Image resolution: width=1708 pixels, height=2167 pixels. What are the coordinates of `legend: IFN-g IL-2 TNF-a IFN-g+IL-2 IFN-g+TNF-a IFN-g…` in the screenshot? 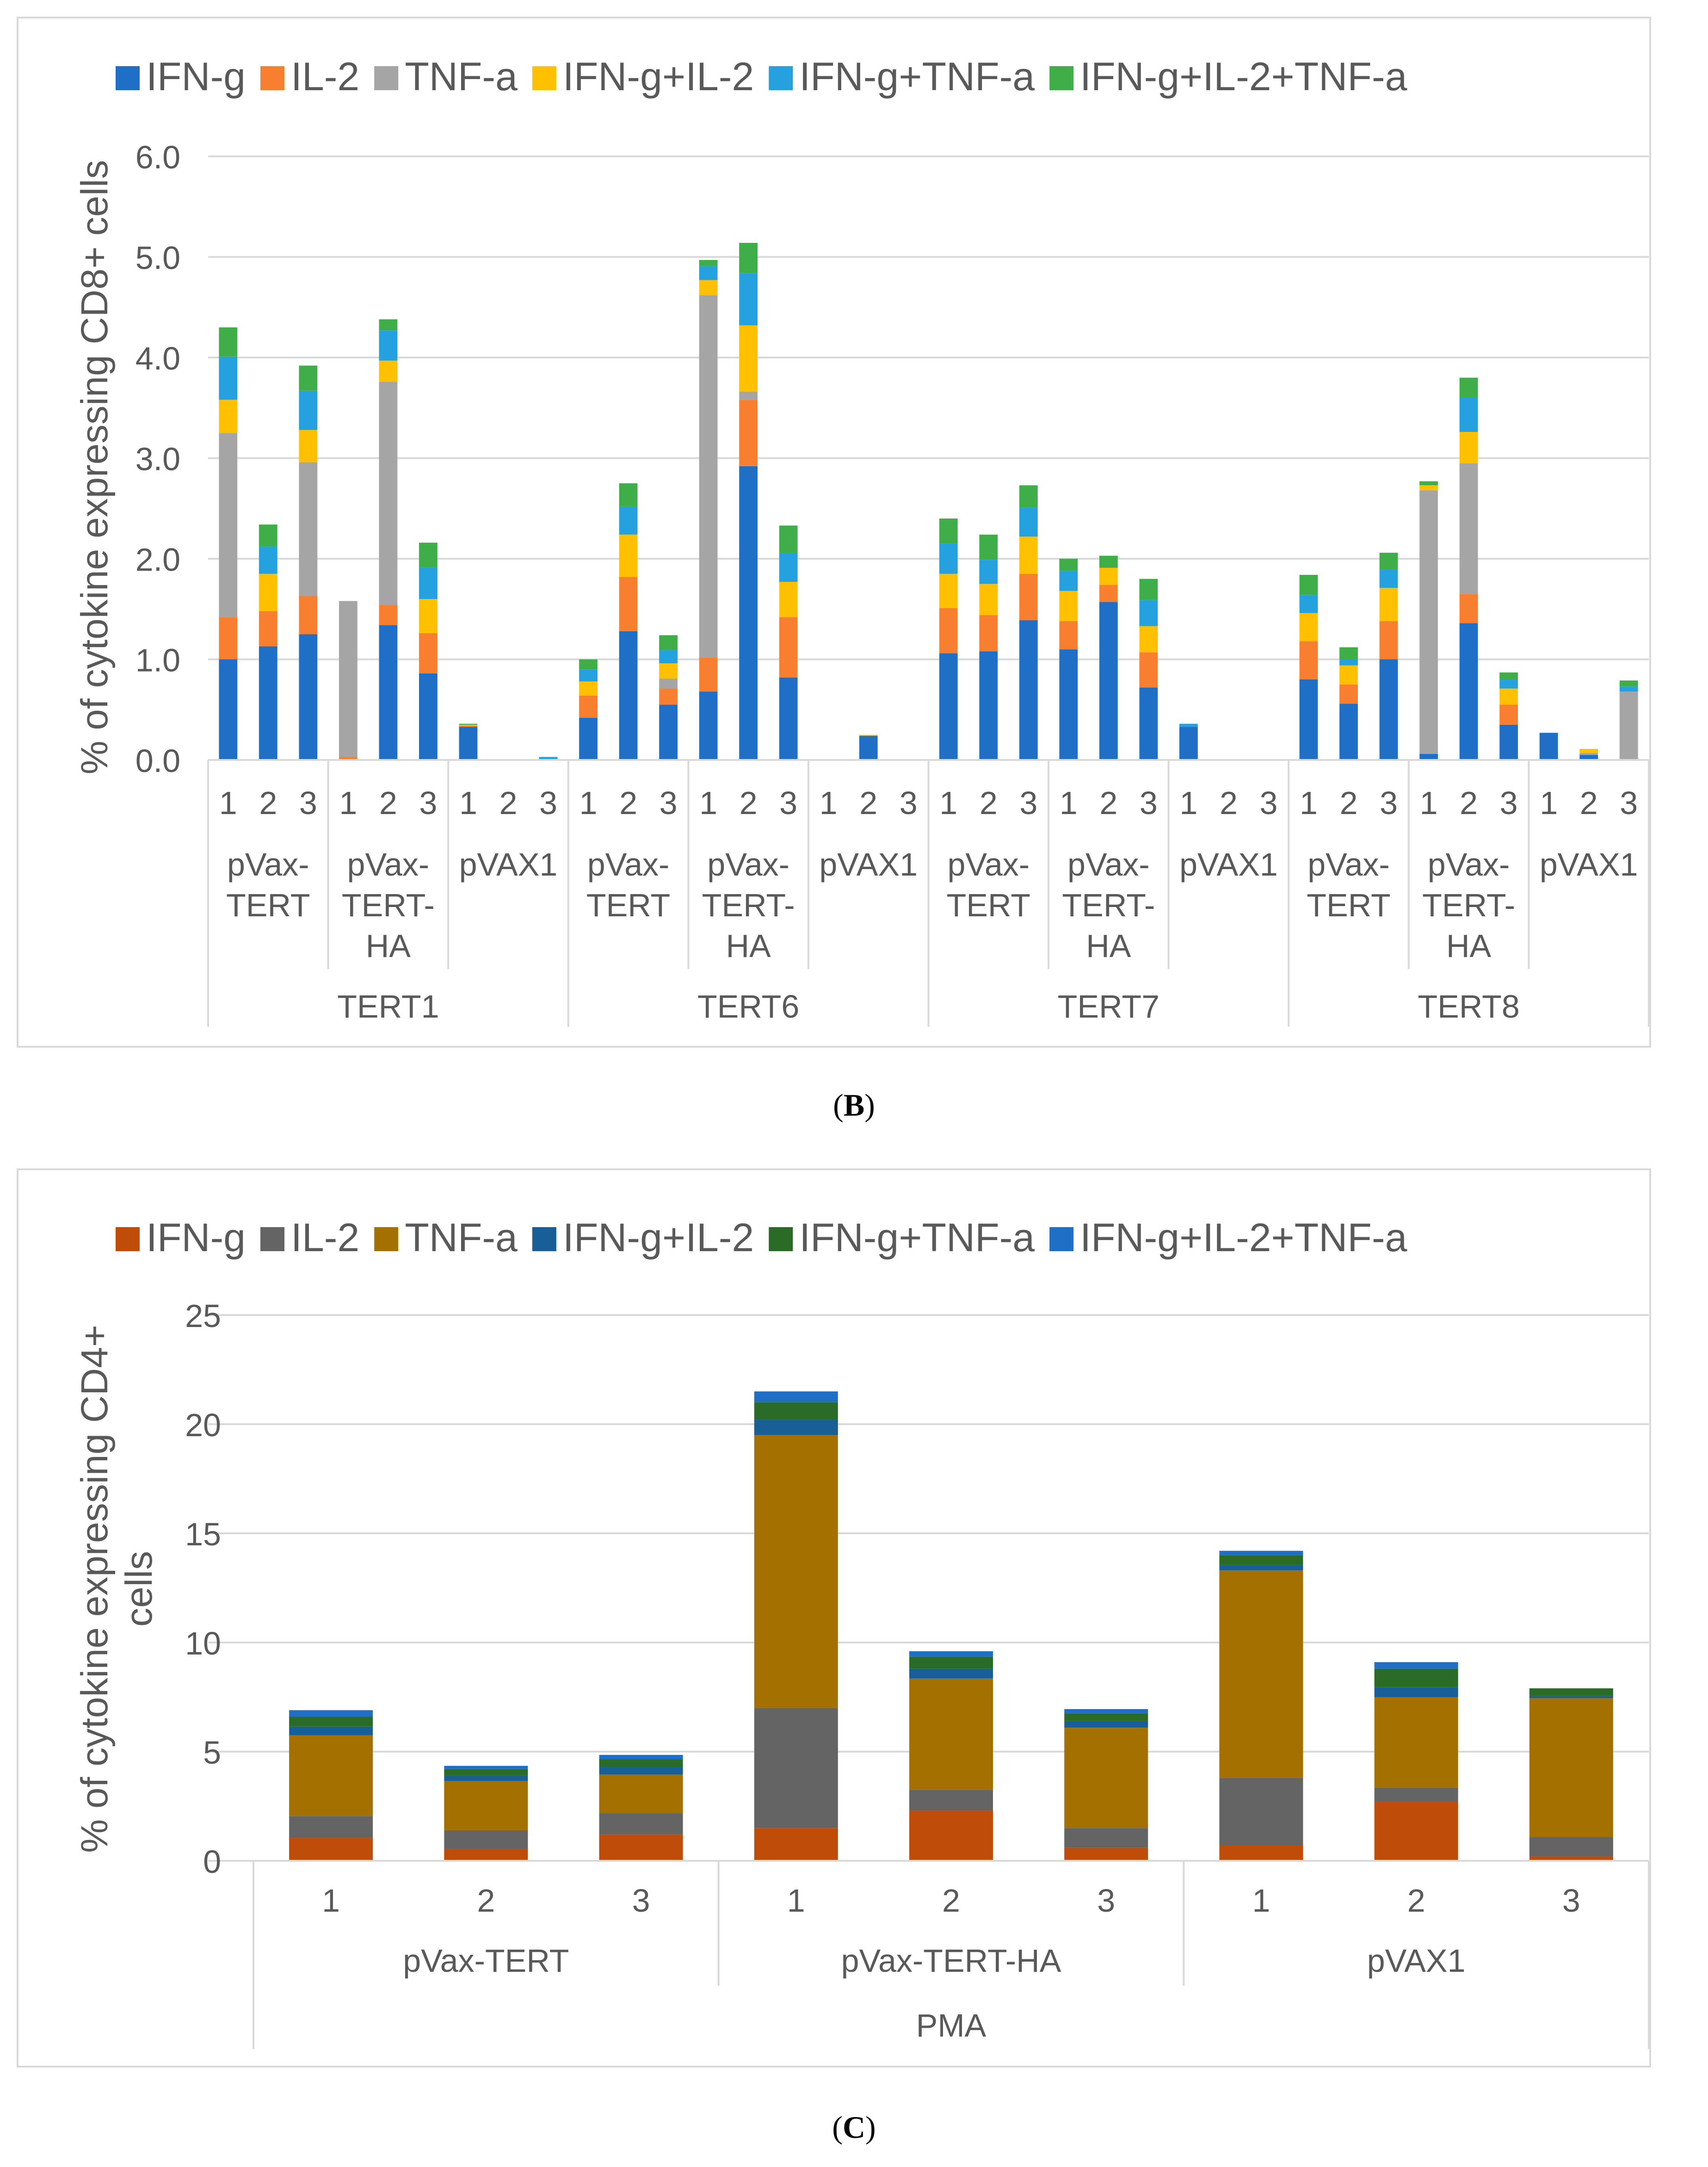 It's located at (761, 77).